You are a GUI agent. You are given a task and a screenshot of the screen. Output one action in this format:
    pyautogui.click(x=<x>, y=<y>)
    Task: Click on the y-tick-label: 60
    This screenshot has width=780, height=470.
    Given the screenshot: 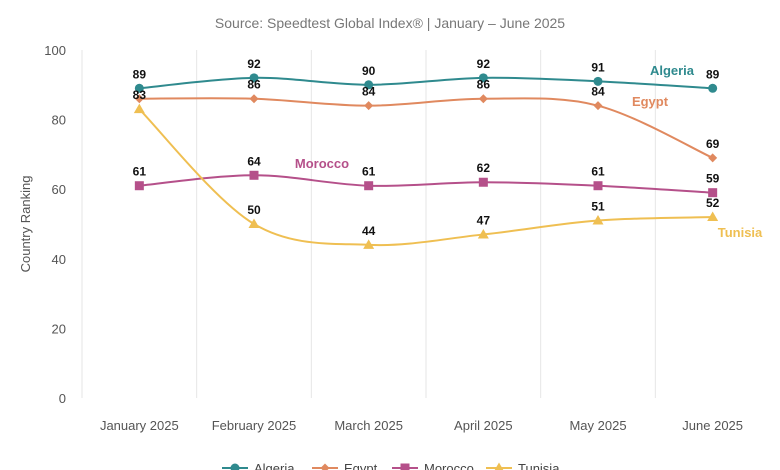 What is the action you would take?
    pyautogui.click(x=59, y=189)
    